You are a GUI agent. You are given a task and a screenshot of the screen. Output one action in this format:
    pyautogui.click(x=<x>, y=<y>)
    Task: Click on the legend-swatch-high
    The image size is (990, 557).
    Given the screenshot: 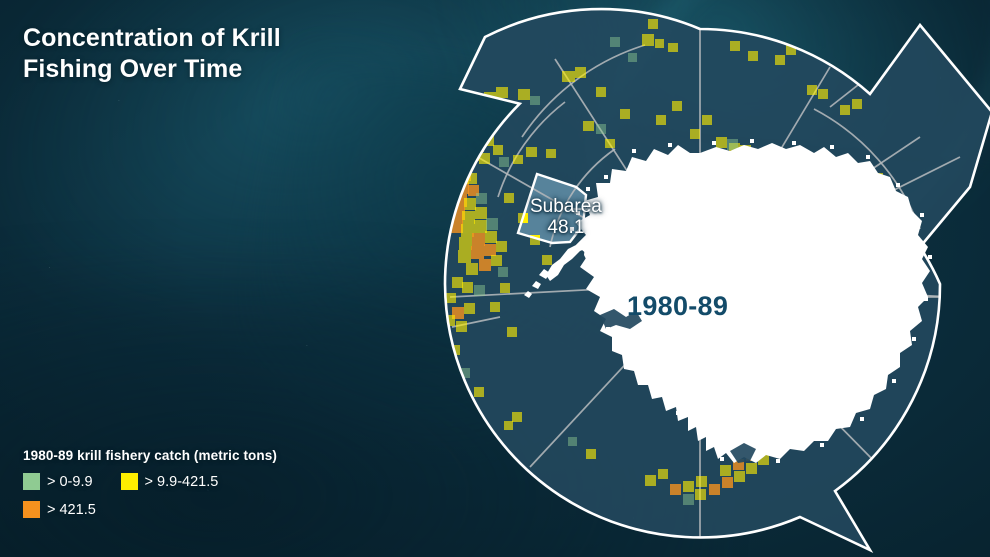 What is the action you would take?
    pyautogui.click(x=31, y=509)
    